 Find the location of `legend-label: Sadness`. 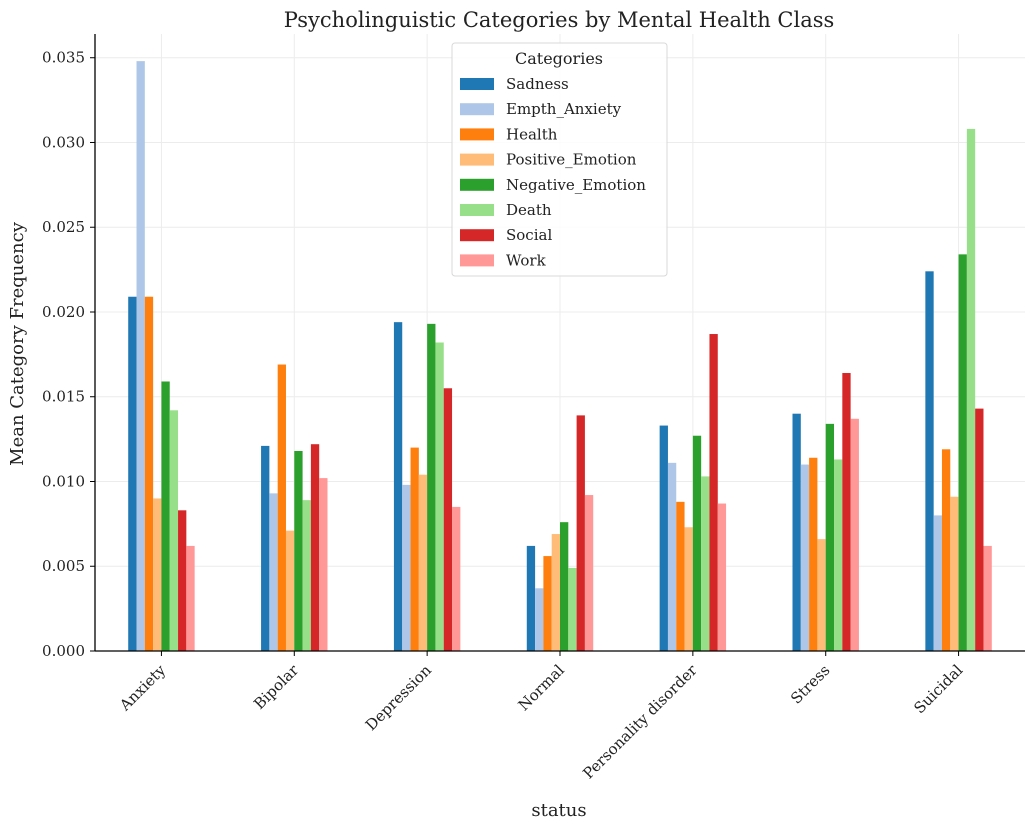

legend-label: Sadness is located at coordinates (537, 84).